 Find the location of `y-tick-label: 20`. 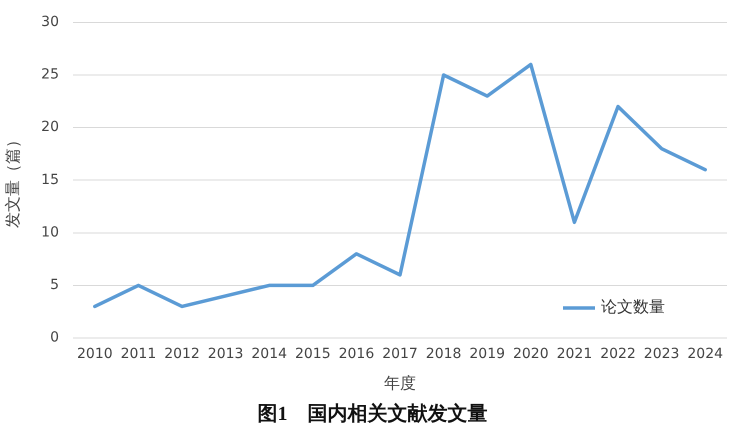

y-tick-label: 20 is located at coordinates (50, 127).